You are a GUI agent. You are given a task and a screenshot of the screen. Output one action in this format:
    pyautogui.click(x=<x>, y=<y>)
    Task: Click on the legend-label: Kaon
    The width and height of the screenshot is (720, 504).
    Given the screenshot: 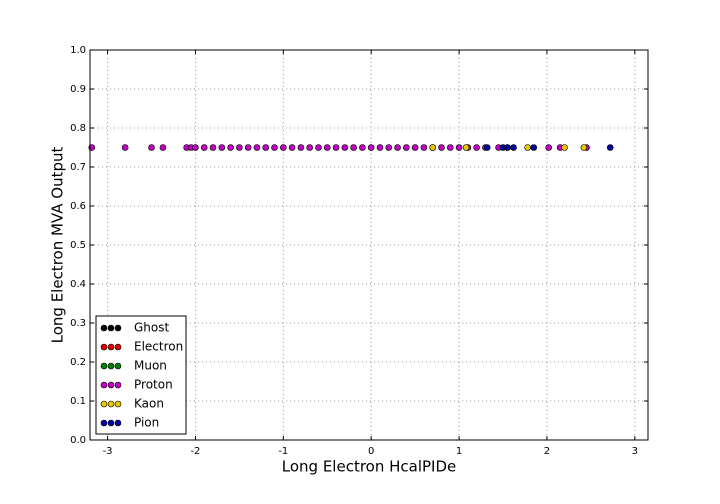 What is the action you would take?
    pyautogui.click(x=149, y=404)
    